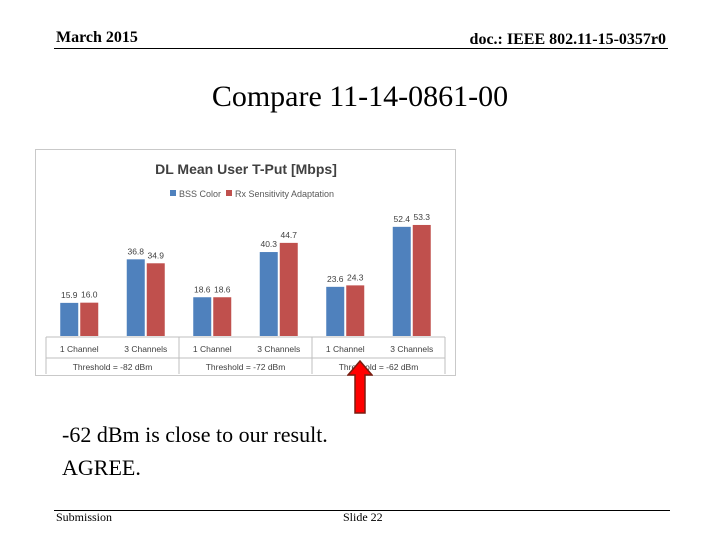  I want to click on slide-title: Compare 11-14-0861-00, so click(360, 96).